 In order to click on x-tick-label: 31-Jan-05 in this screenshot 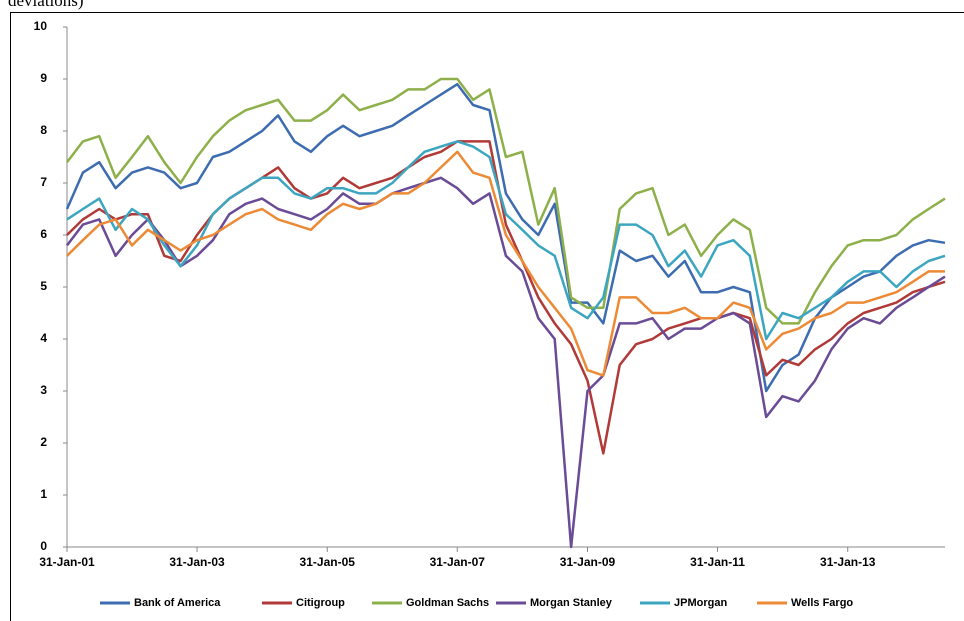, I will do `click(328, 562)`.